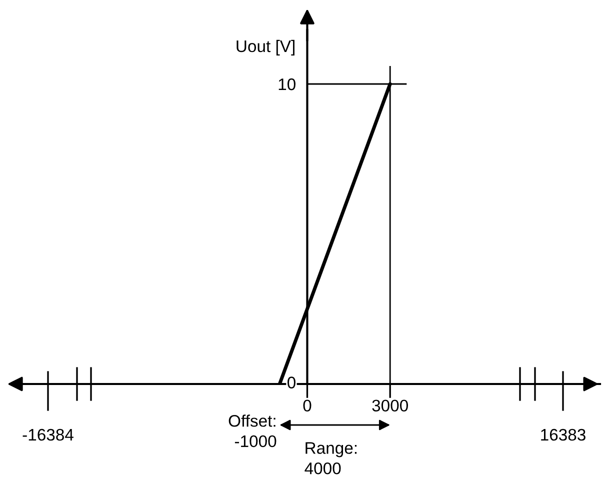 This screenshot has width=608, height=504. What do you see at coordinates (563, 434) in the screenshot?
I see `text: 16383` at bounding box center [563, 434].